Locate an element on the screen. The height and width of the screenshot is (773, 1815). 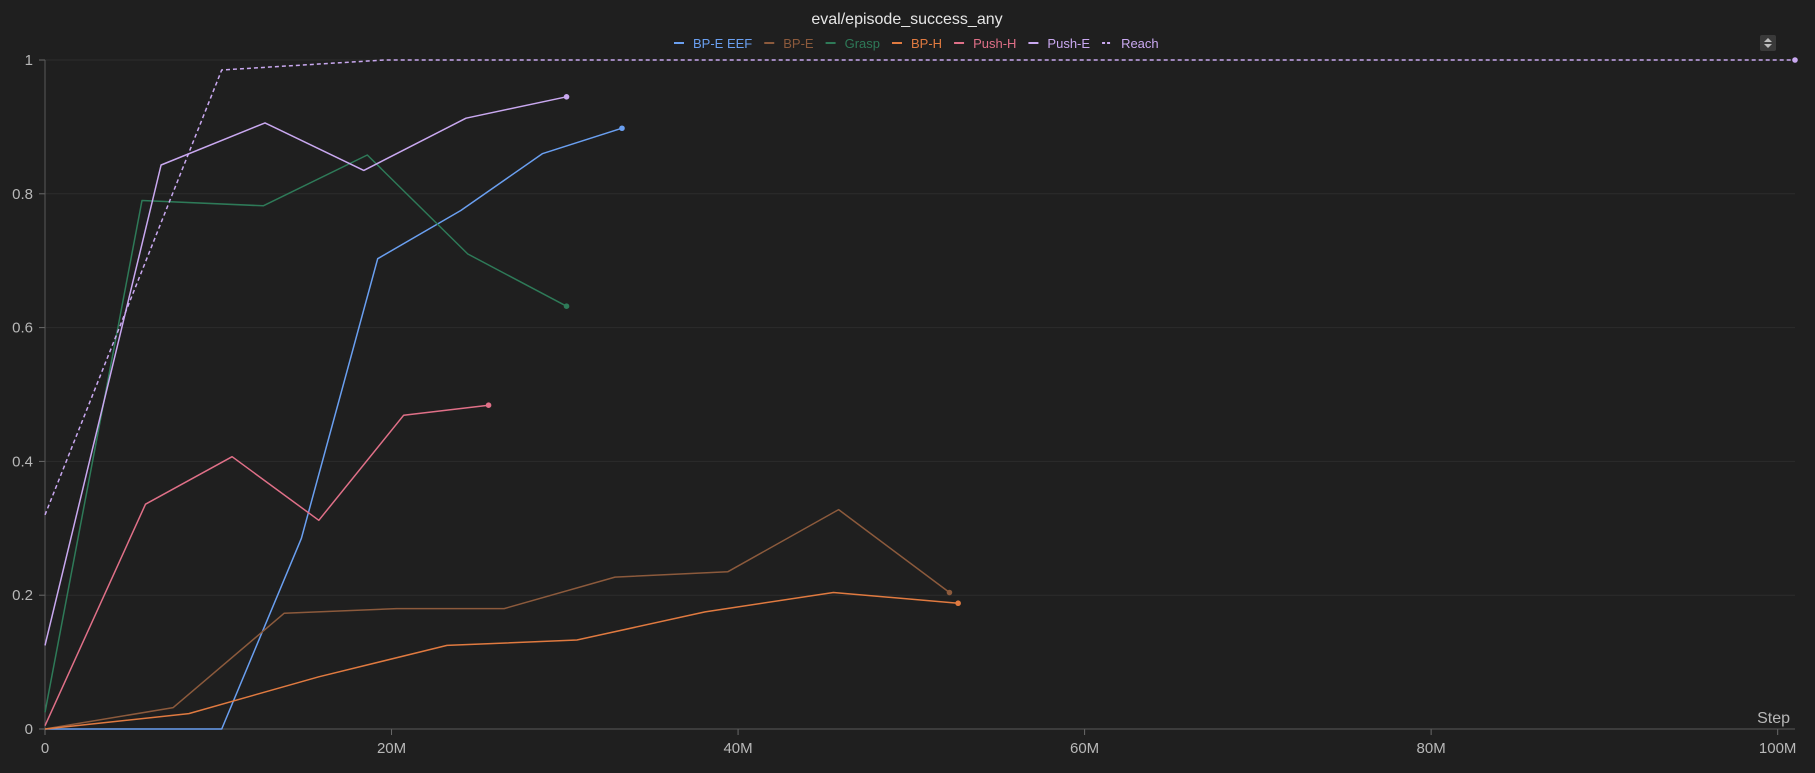
x-tick-label: 20M is located at coordinates (391, 748).